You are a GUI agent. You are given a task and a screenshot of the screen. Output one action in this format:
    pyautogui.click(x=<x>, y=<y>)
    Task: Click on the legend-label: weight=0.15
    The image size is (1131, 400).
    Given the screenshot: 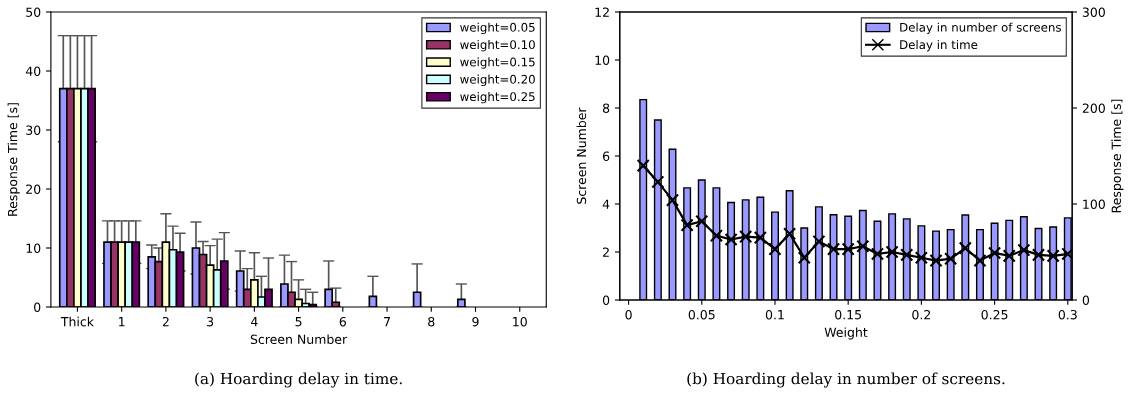 What is the action you would take?
    pyautogui.click(x=497, y=63)
    